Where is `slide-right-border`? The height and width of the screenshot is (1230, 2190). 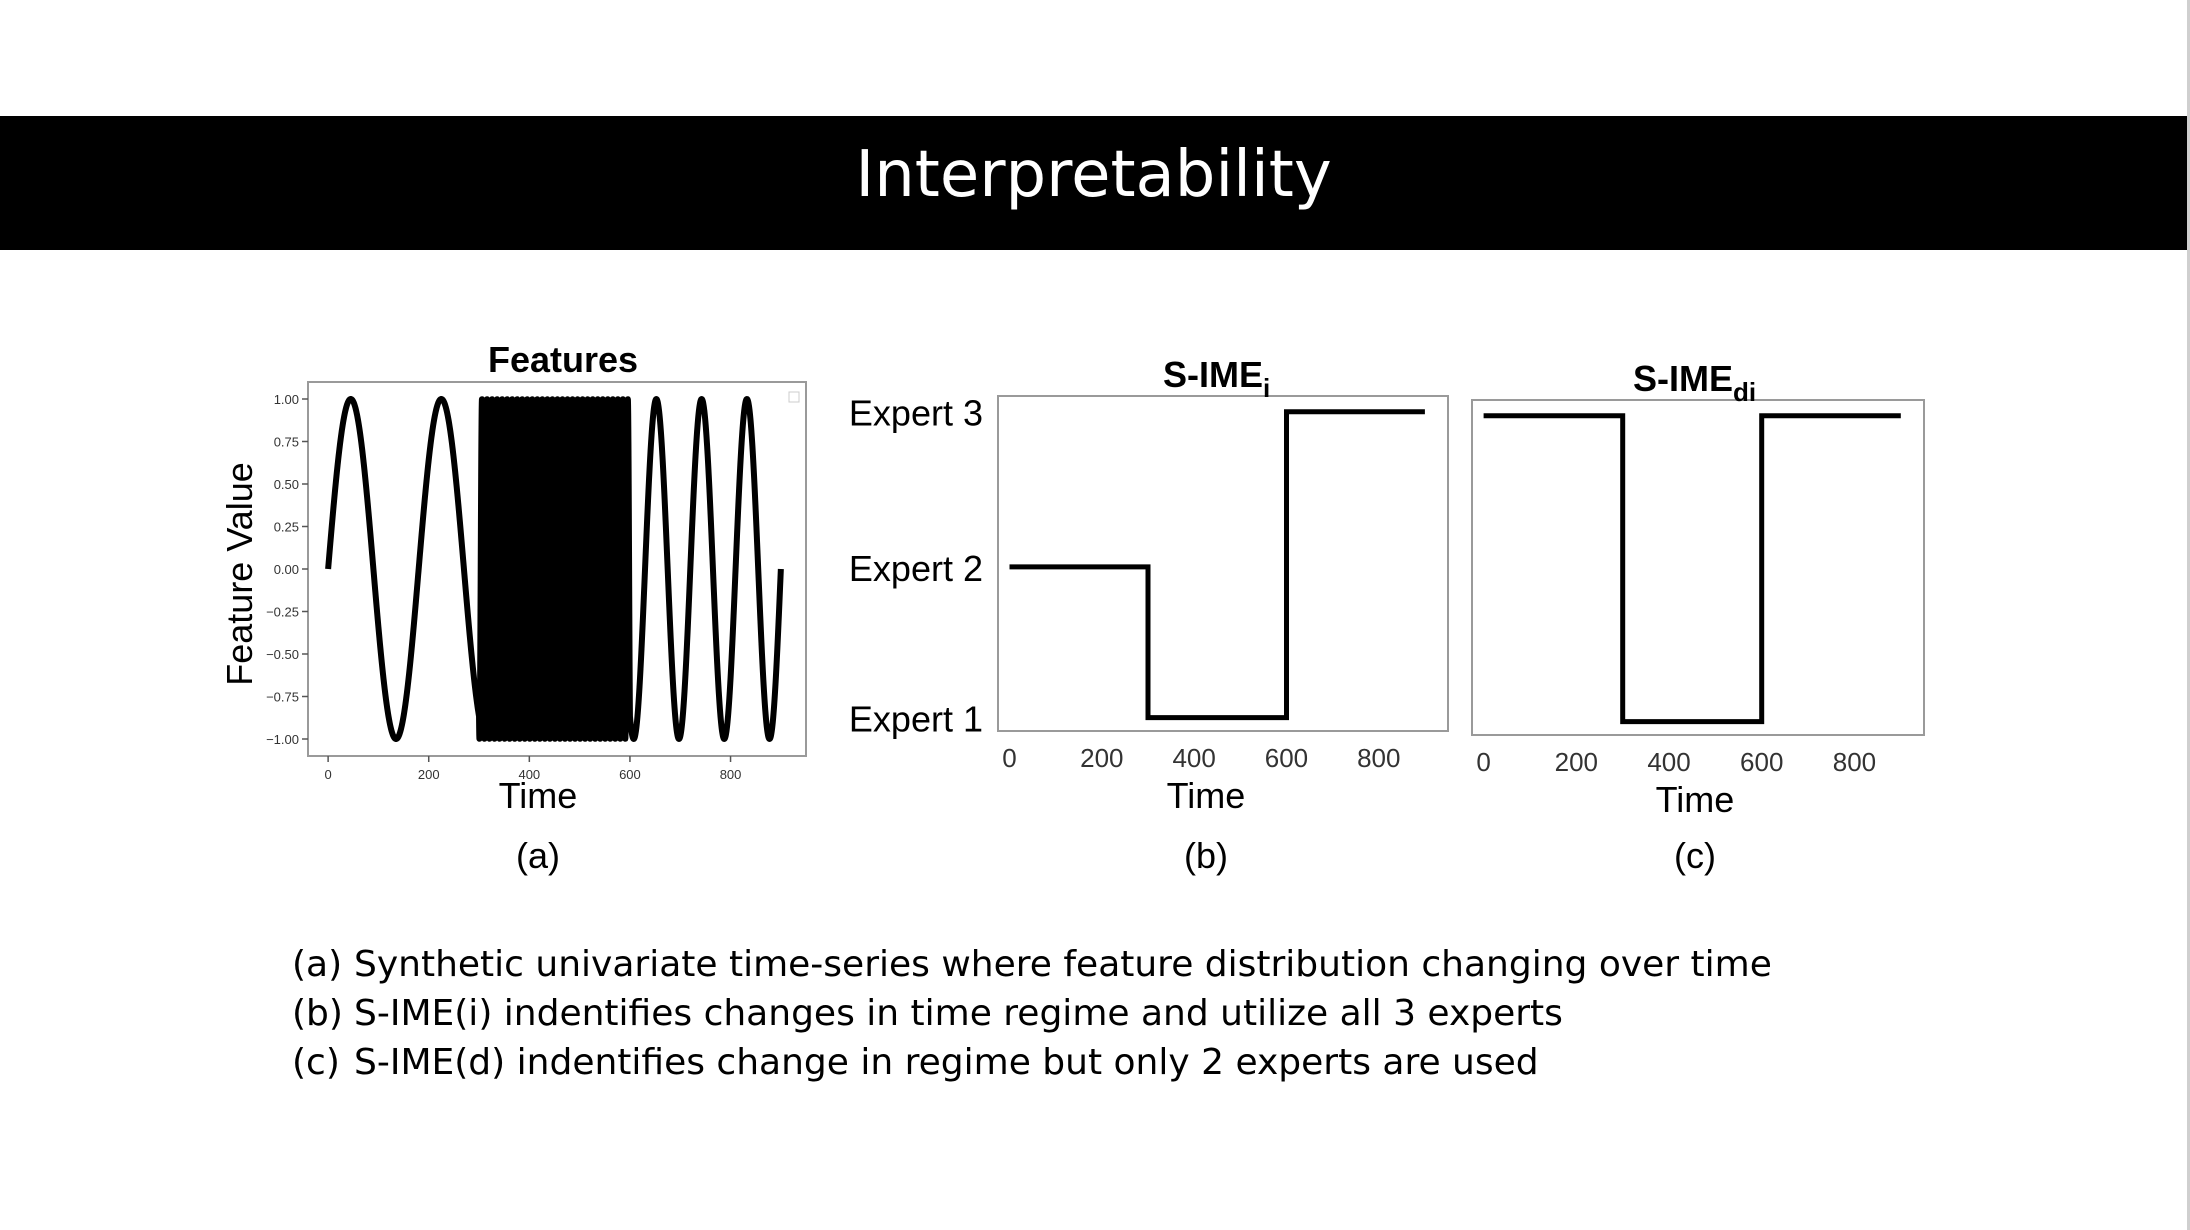 slide-right-border is located at coordinates (2188, 615).